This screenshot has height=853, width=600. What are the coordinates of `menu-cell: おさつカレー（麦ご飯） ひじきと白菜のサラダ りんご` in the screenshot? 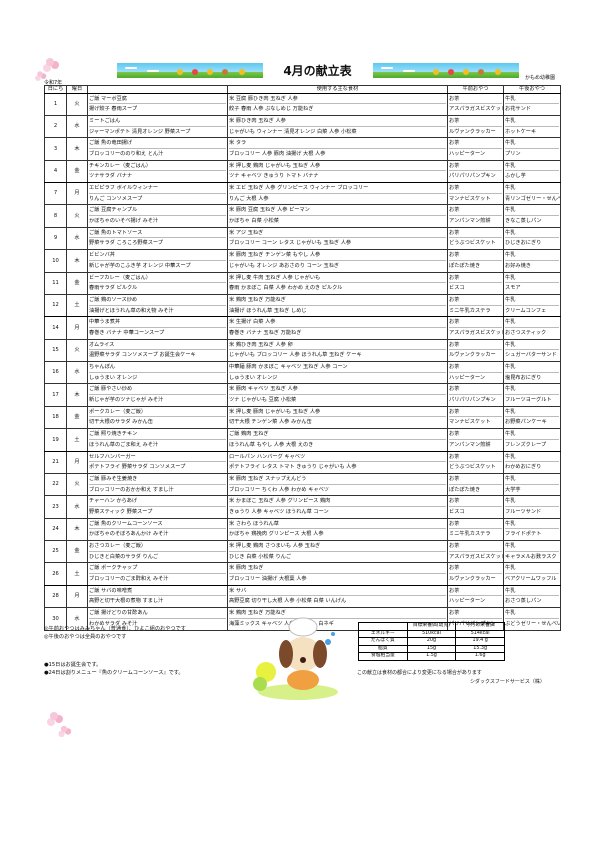 It's located at (157, 551).